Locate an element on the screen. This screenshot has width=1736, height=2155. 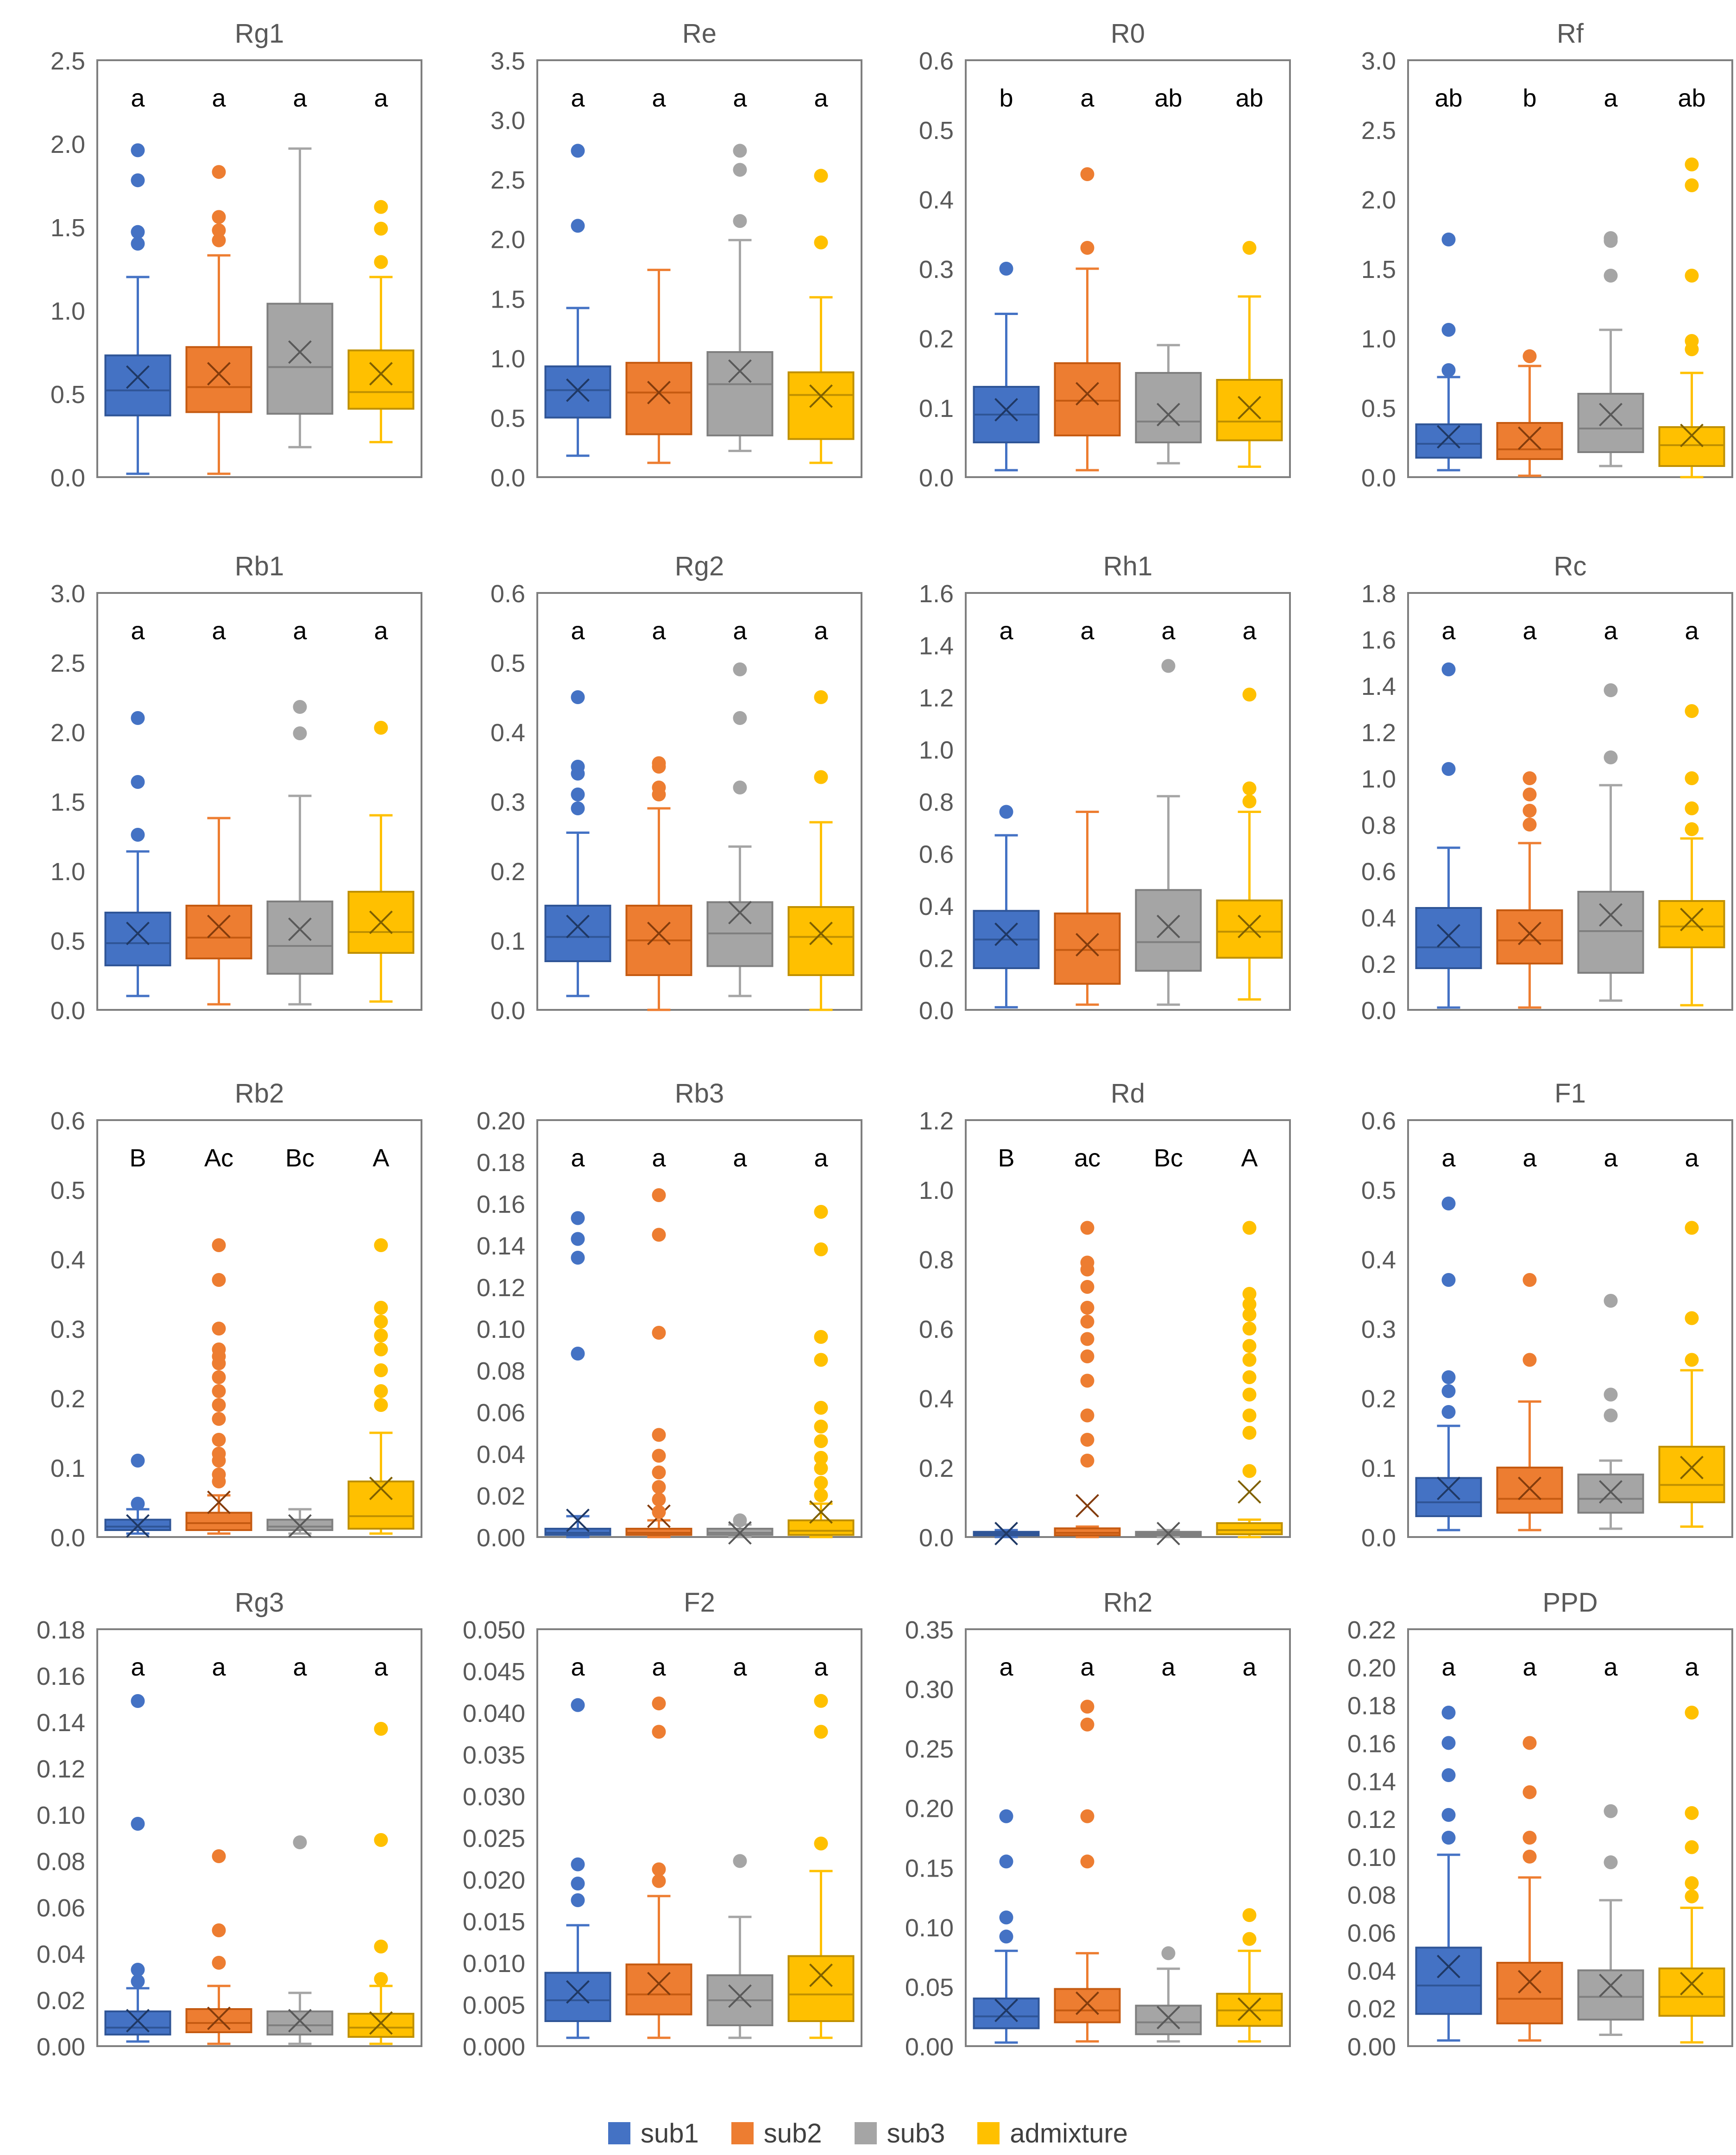
y-tick-label: 0.6 is located at coordinates (67, 1121).